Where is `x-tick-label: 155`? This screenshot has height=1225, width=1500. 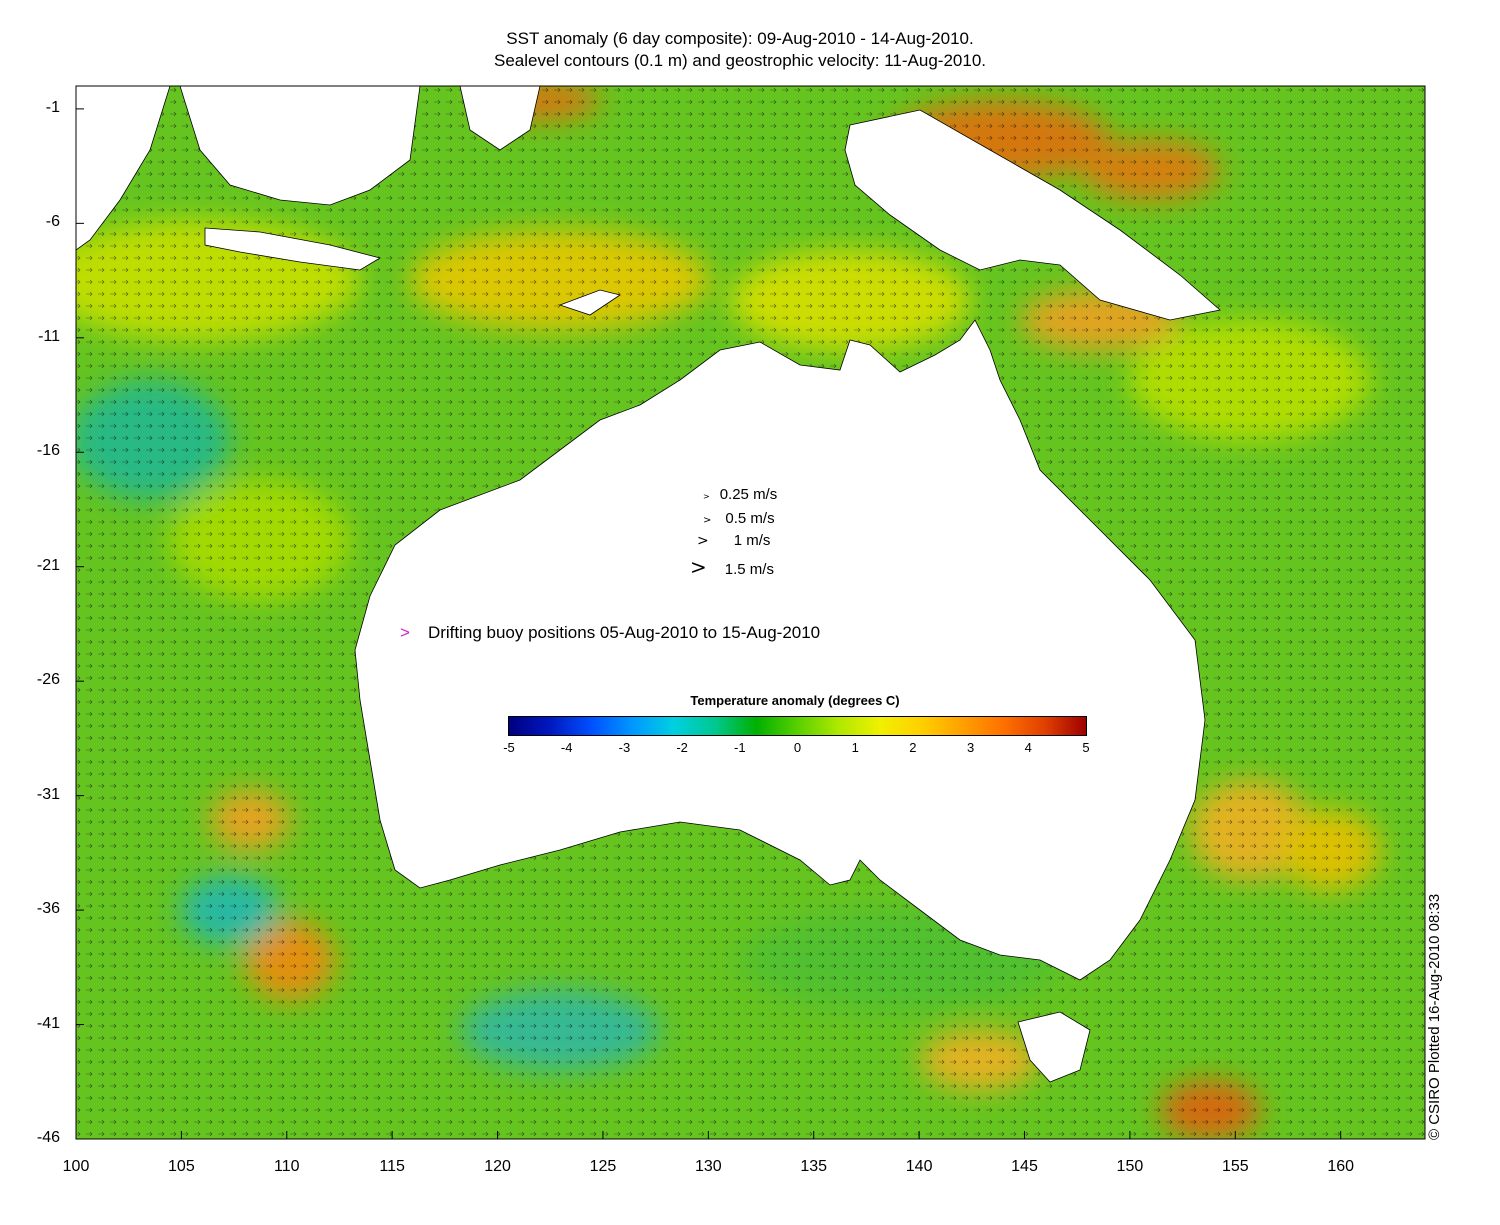
x-tick-label: 155 is located at coordinates (1235, 1166).